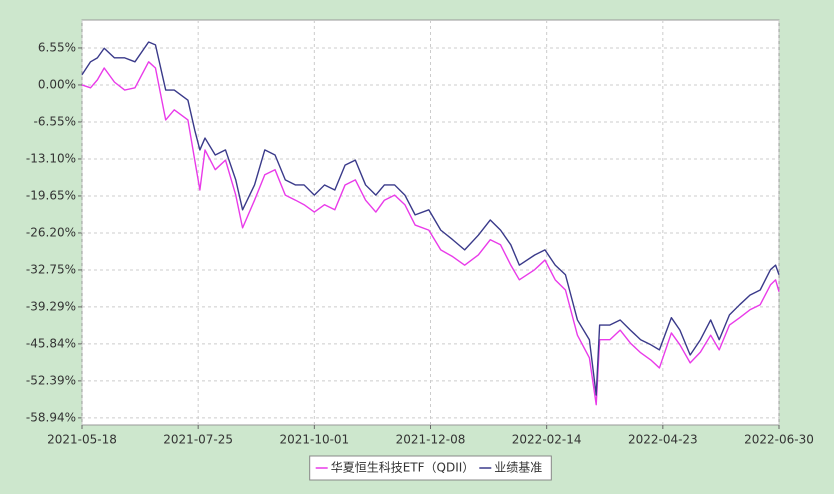 This screenshot has width=834, height=494. What do you see at coordinates (55, 121) in the screenshot?
I see `y-tick-label: -6.55%` at bounding box center [55, 121].